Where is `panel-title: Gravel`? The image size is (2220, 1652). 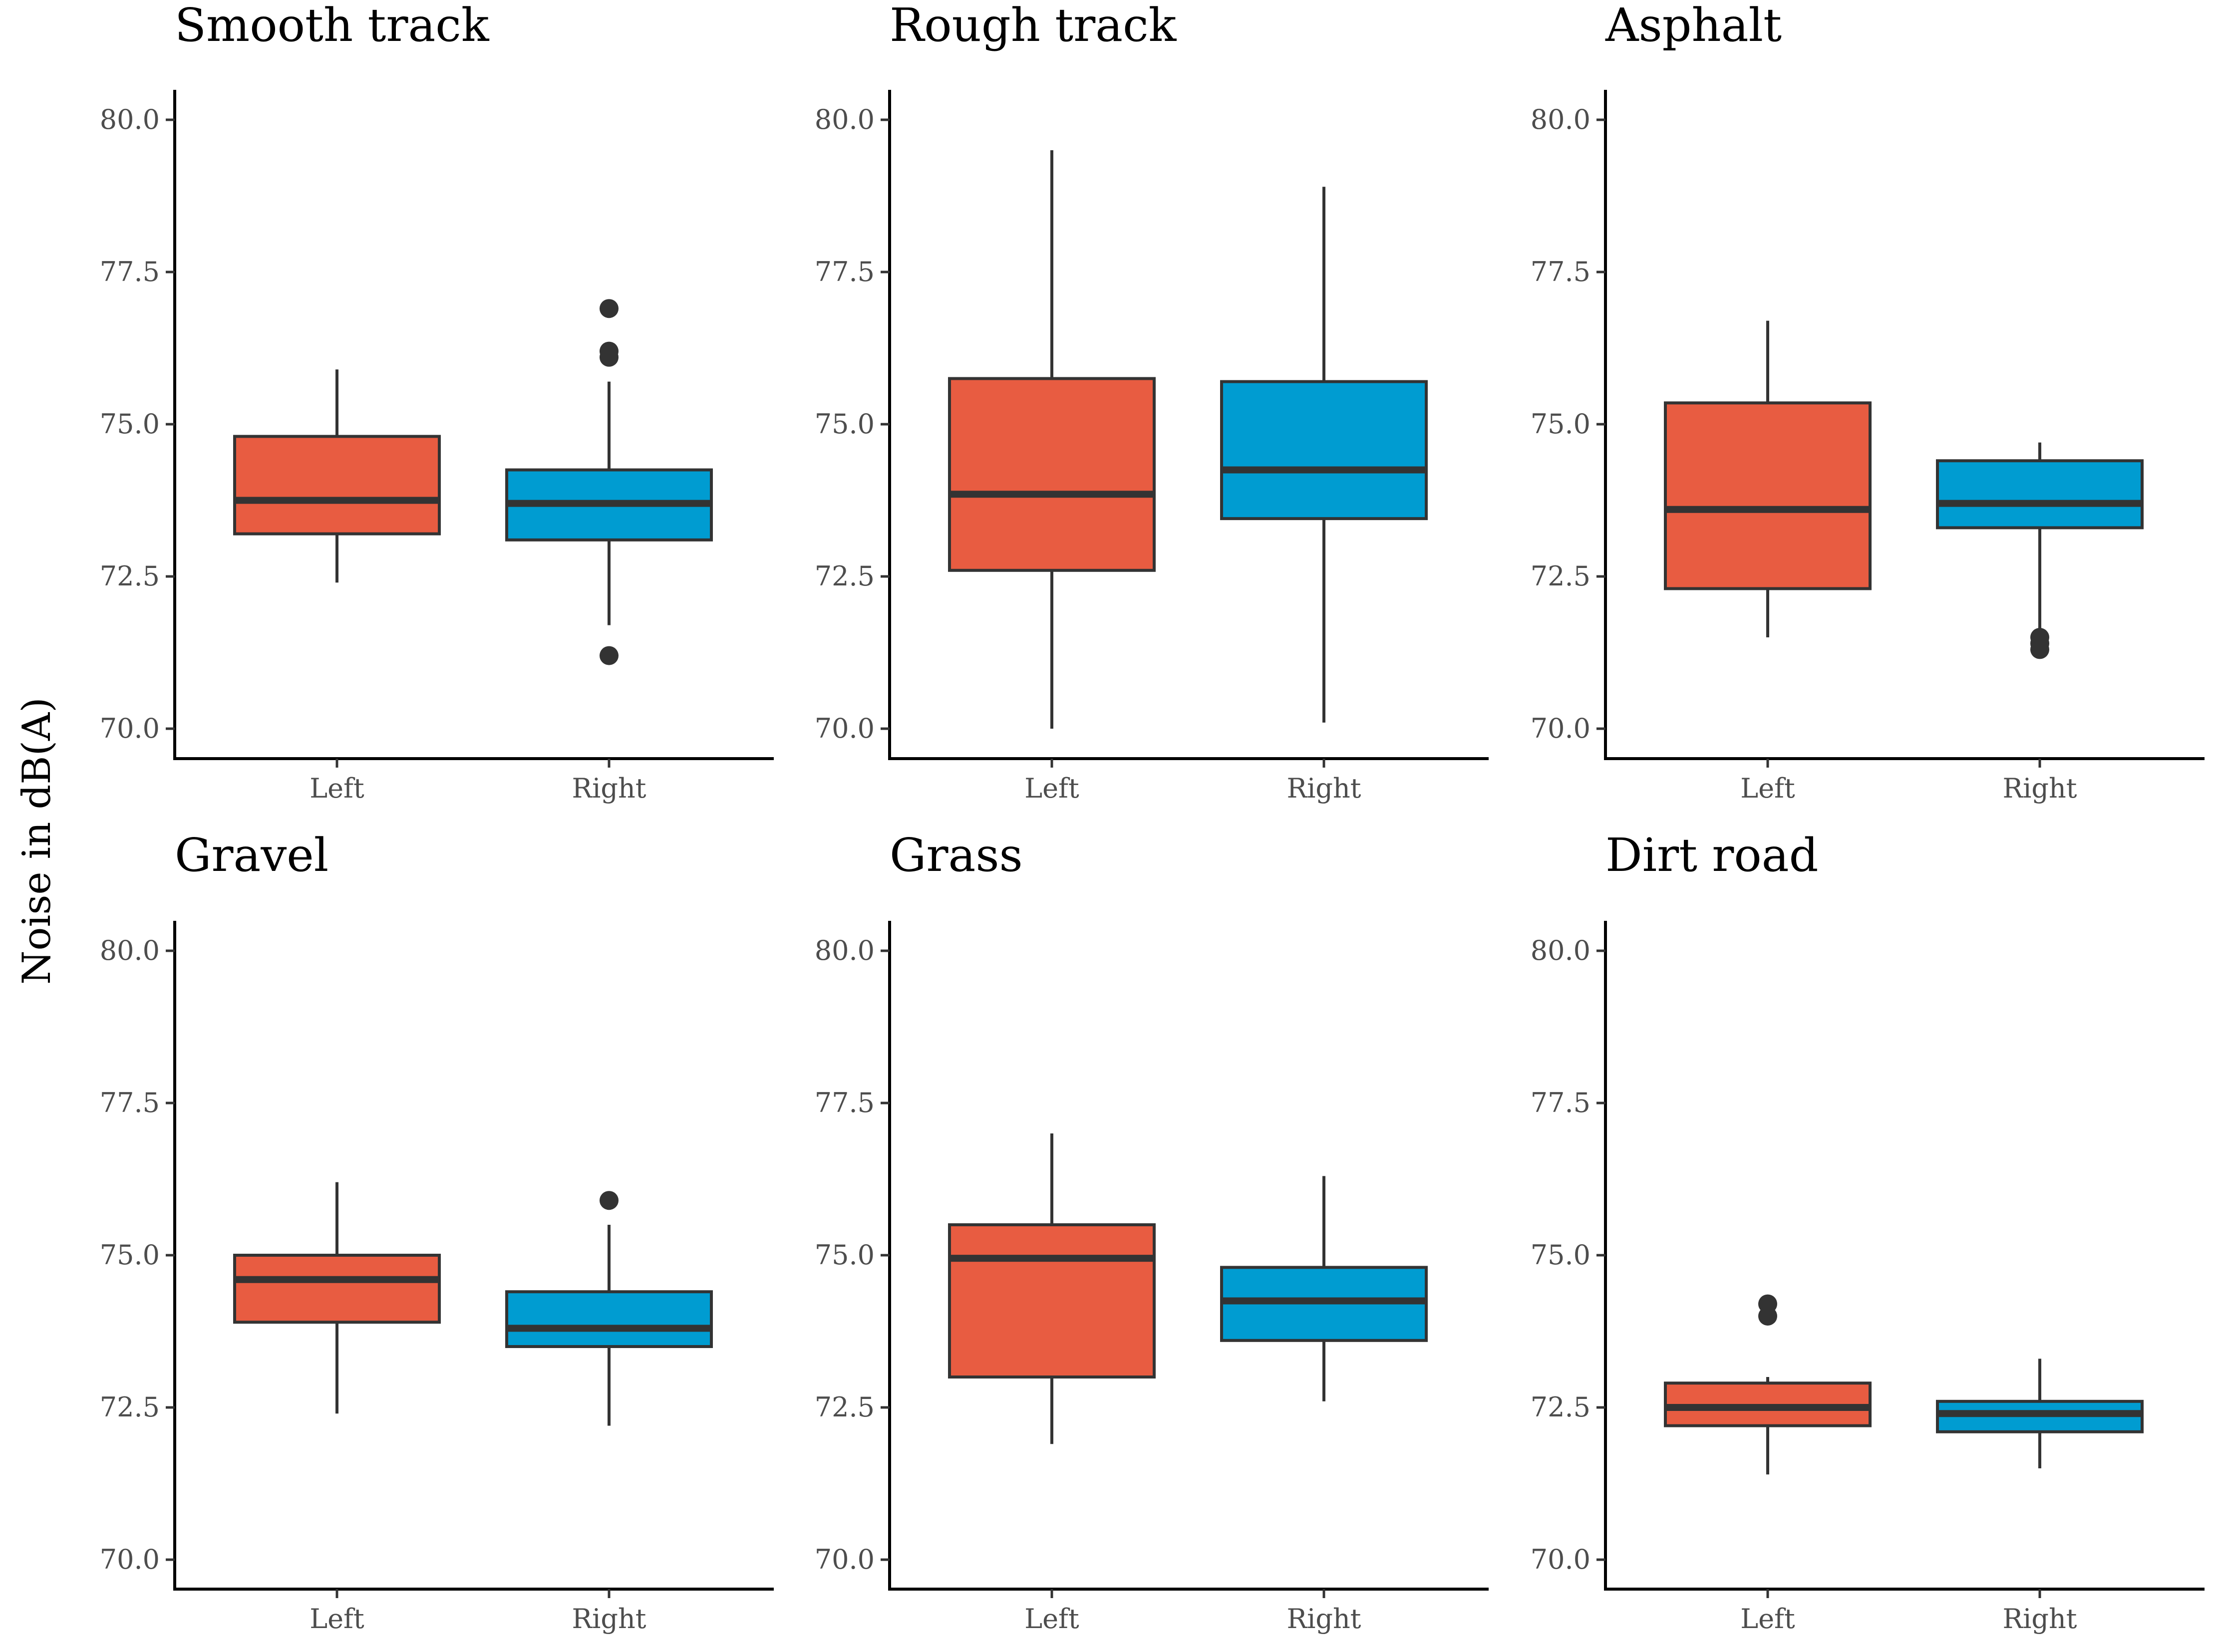 panel-title: Gravel is located at coordinates (251, 855).